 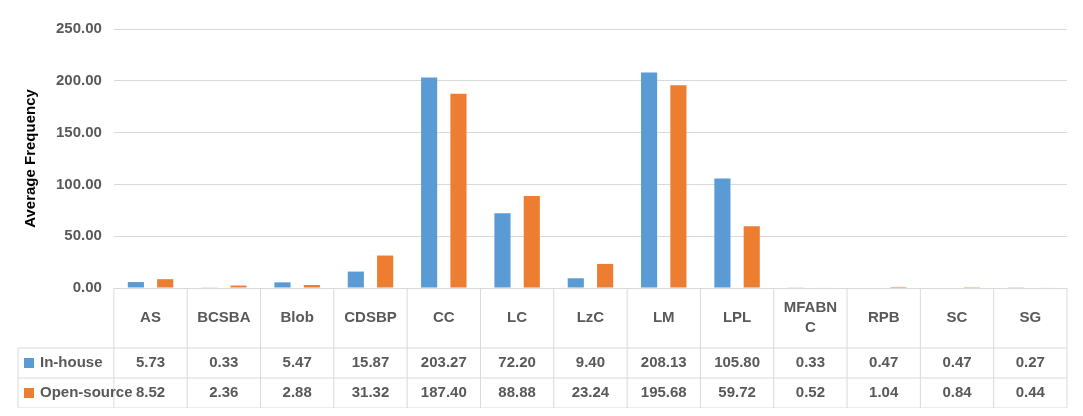 I want to click on y-tick-label: 100.00, so click(x=78, y=183).